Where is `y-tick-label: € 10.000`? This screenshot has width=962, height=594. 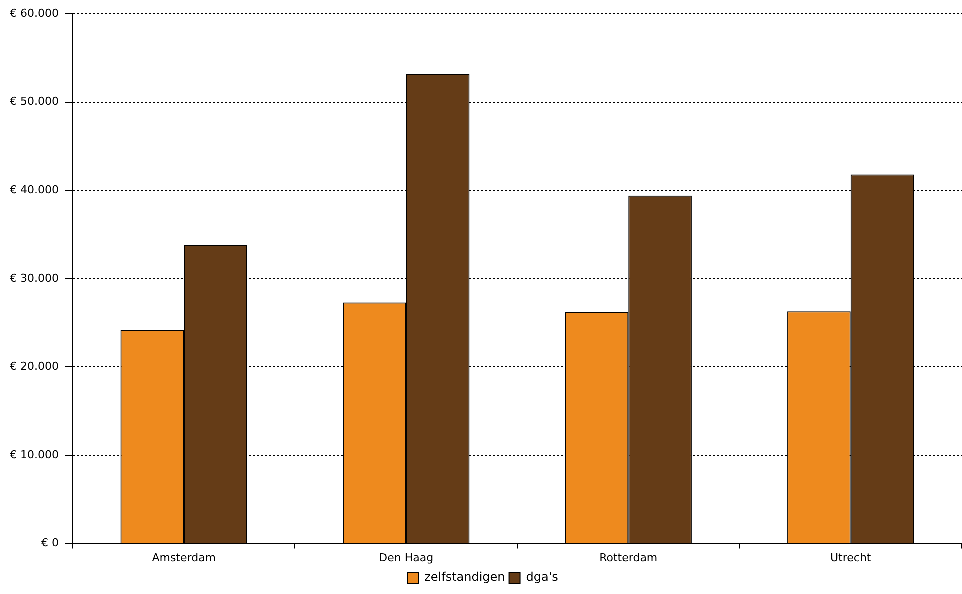 y-tick-label: € 10.000 is located at coordinates (34, 455).